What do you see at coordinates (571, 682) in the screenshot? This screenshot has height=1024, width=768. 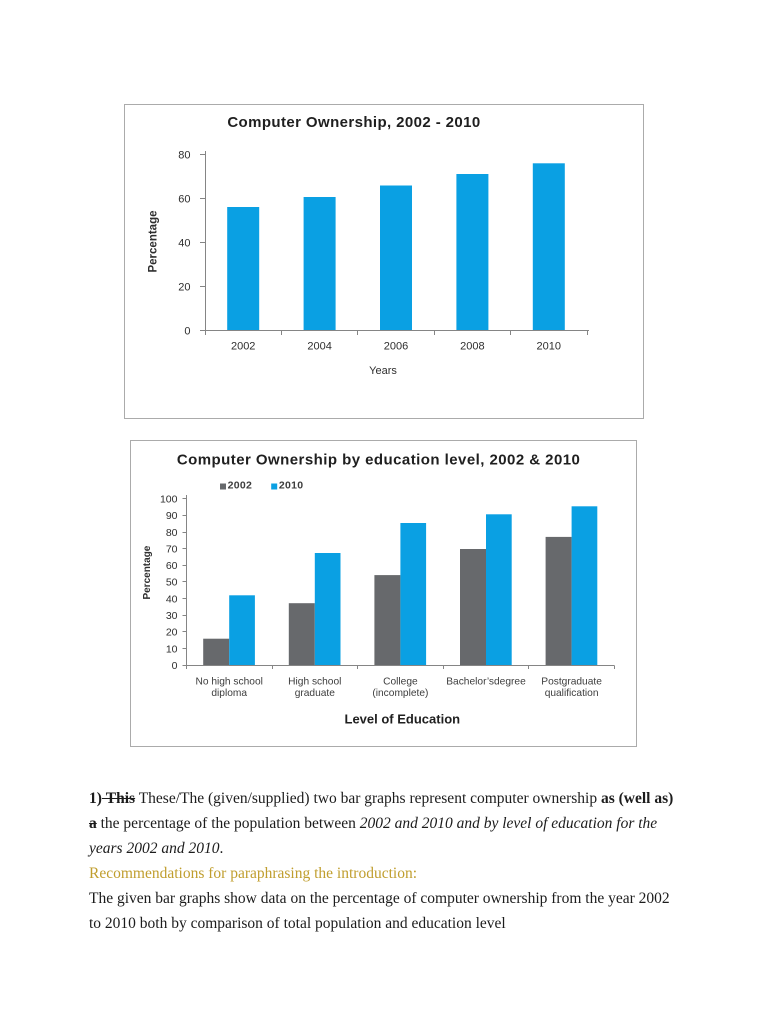 I see `svg-text: Postgraduate` at bounding box center [571, 682].